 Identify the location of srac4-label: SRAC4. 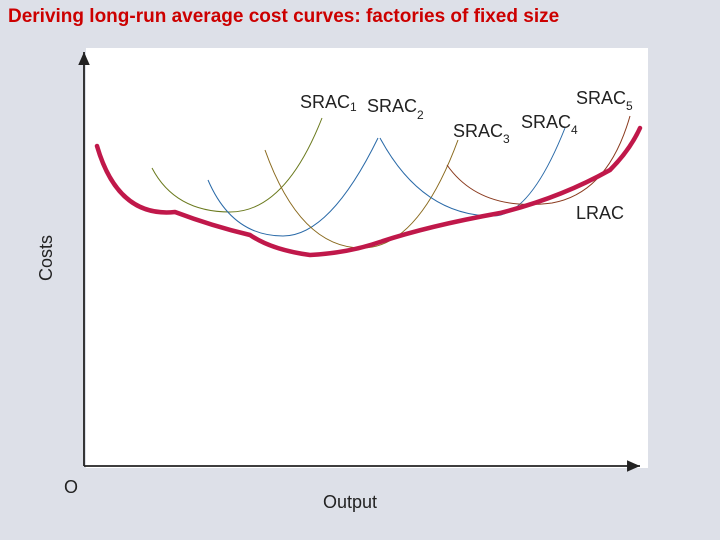
(549, 124).